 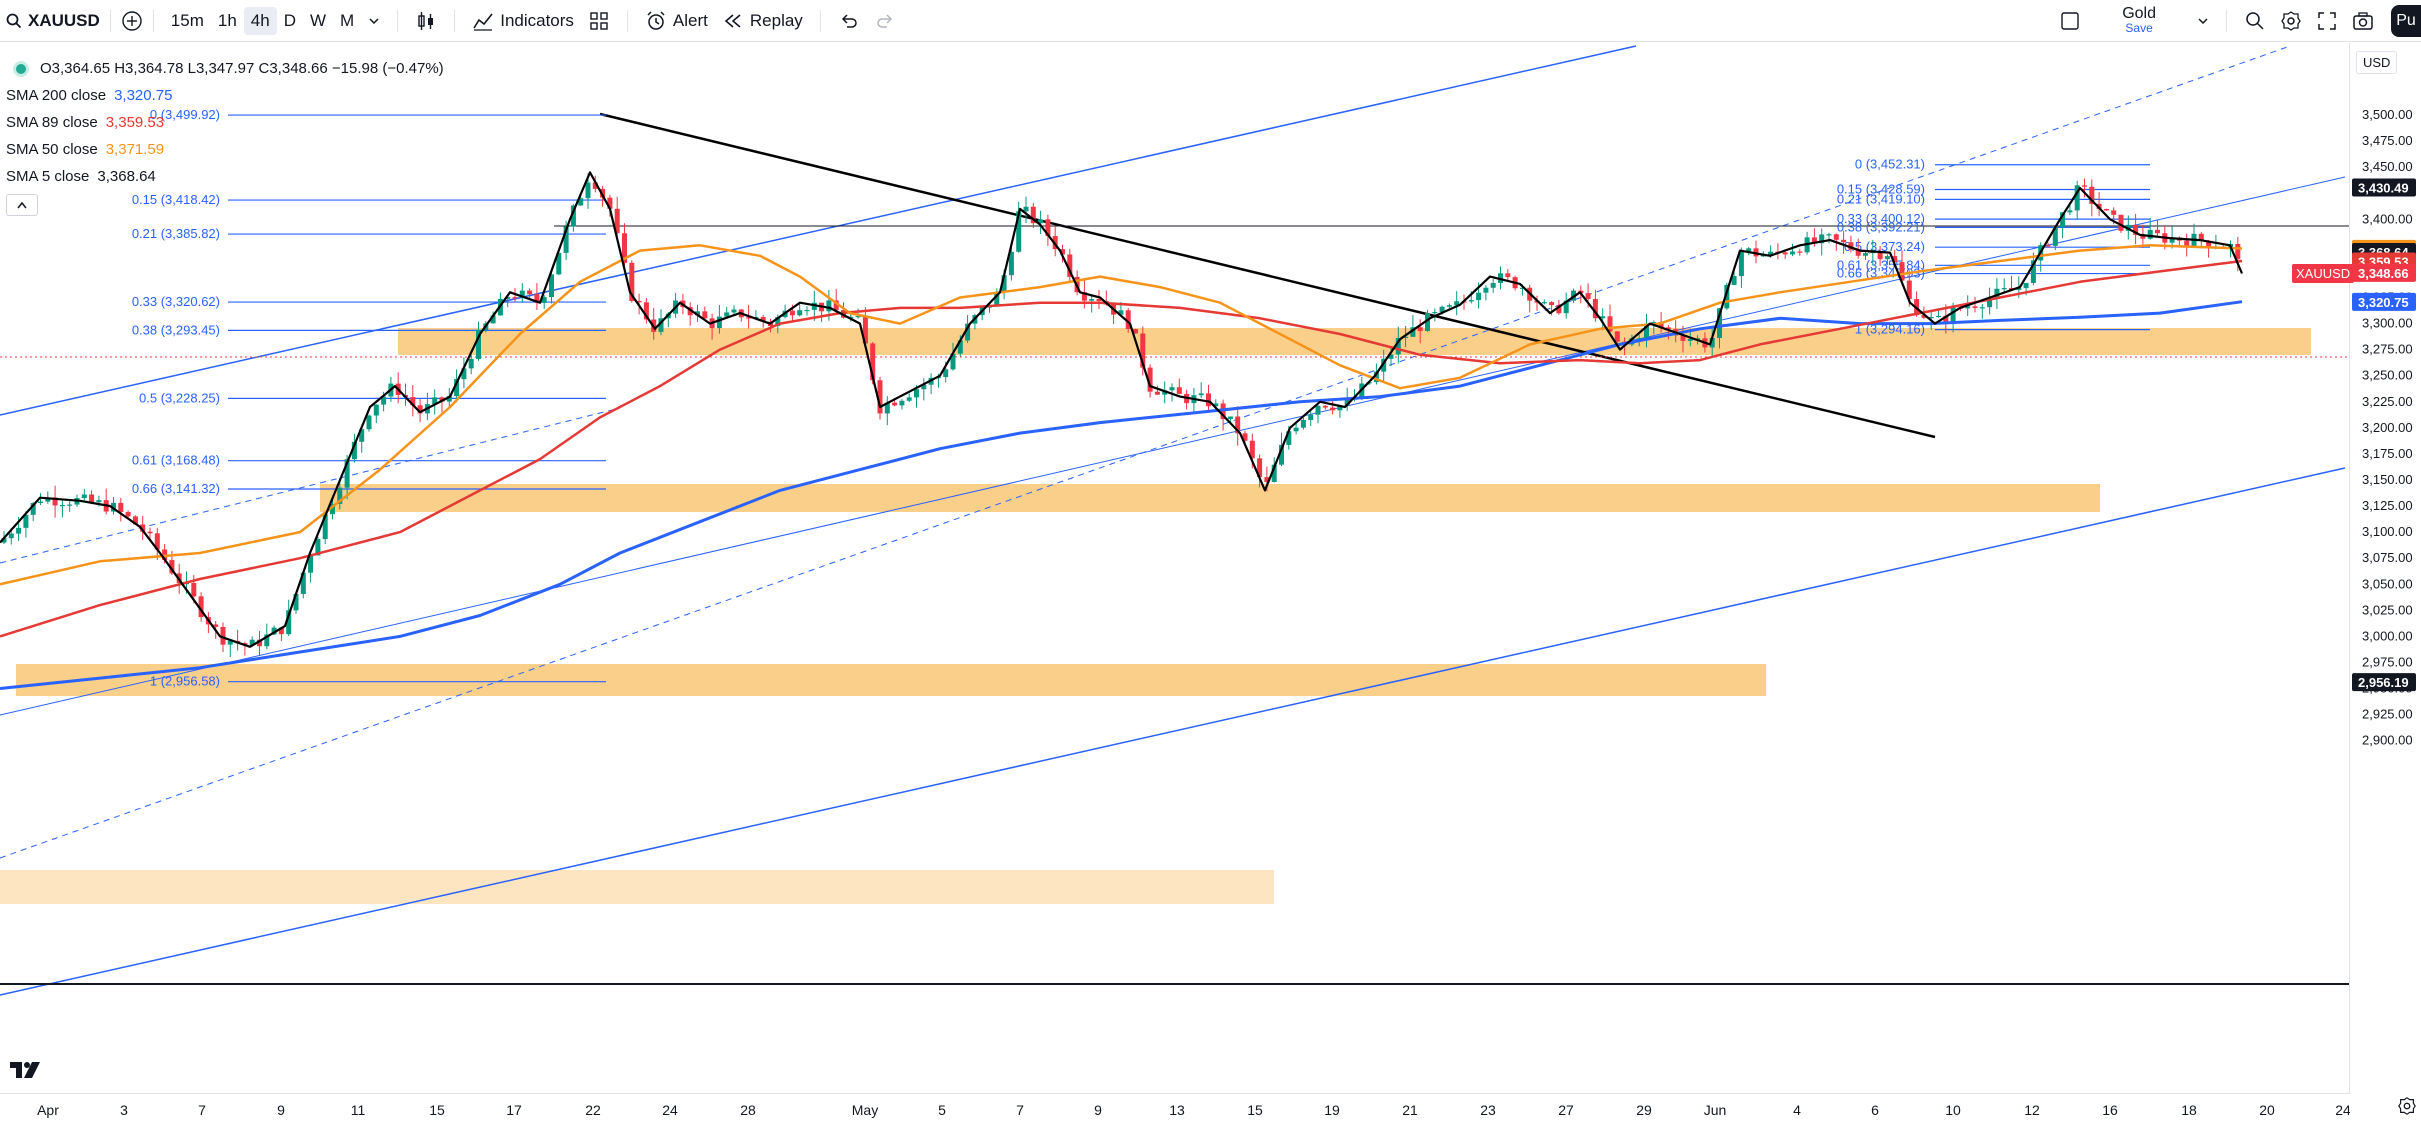 I want to click on interval-15m: 15m, so click(x=187, y=20).